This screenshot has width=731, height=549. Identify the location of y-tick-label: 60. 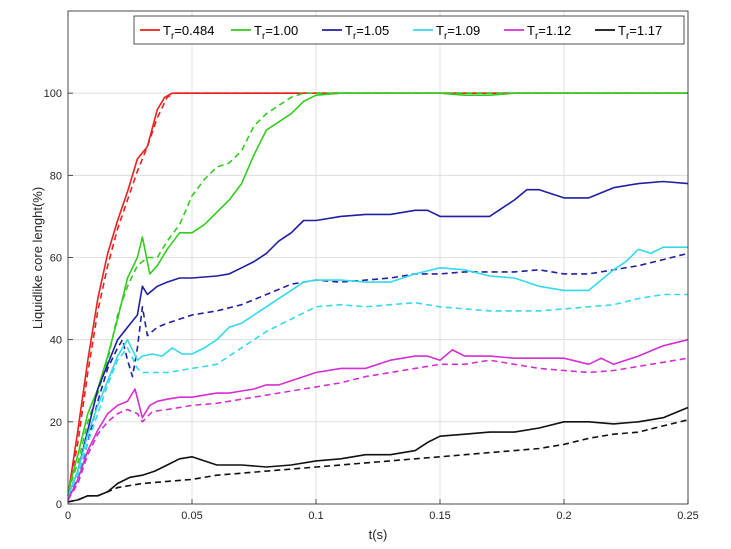
(56, 259).